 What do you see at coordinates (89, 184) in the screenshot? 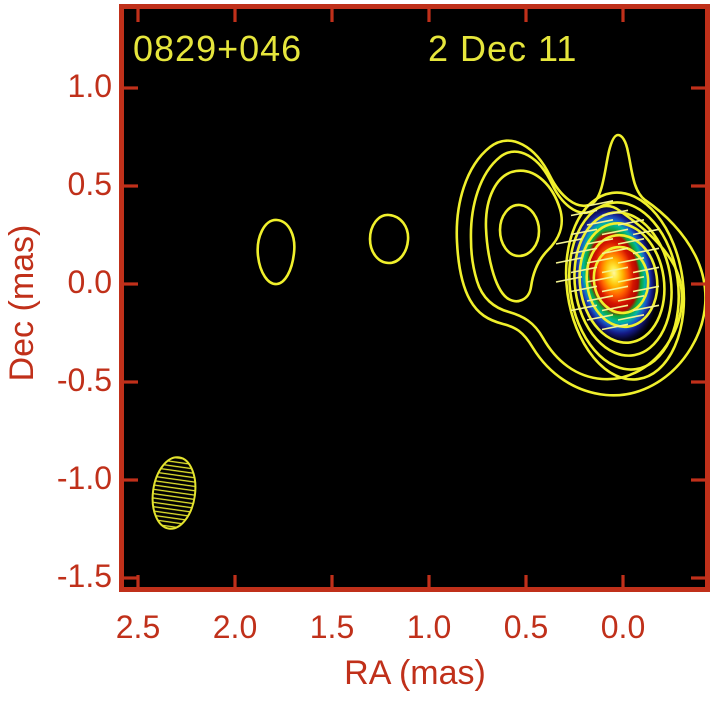
I see `y-tick-label: 0.5` at bounding box center [89, 184].